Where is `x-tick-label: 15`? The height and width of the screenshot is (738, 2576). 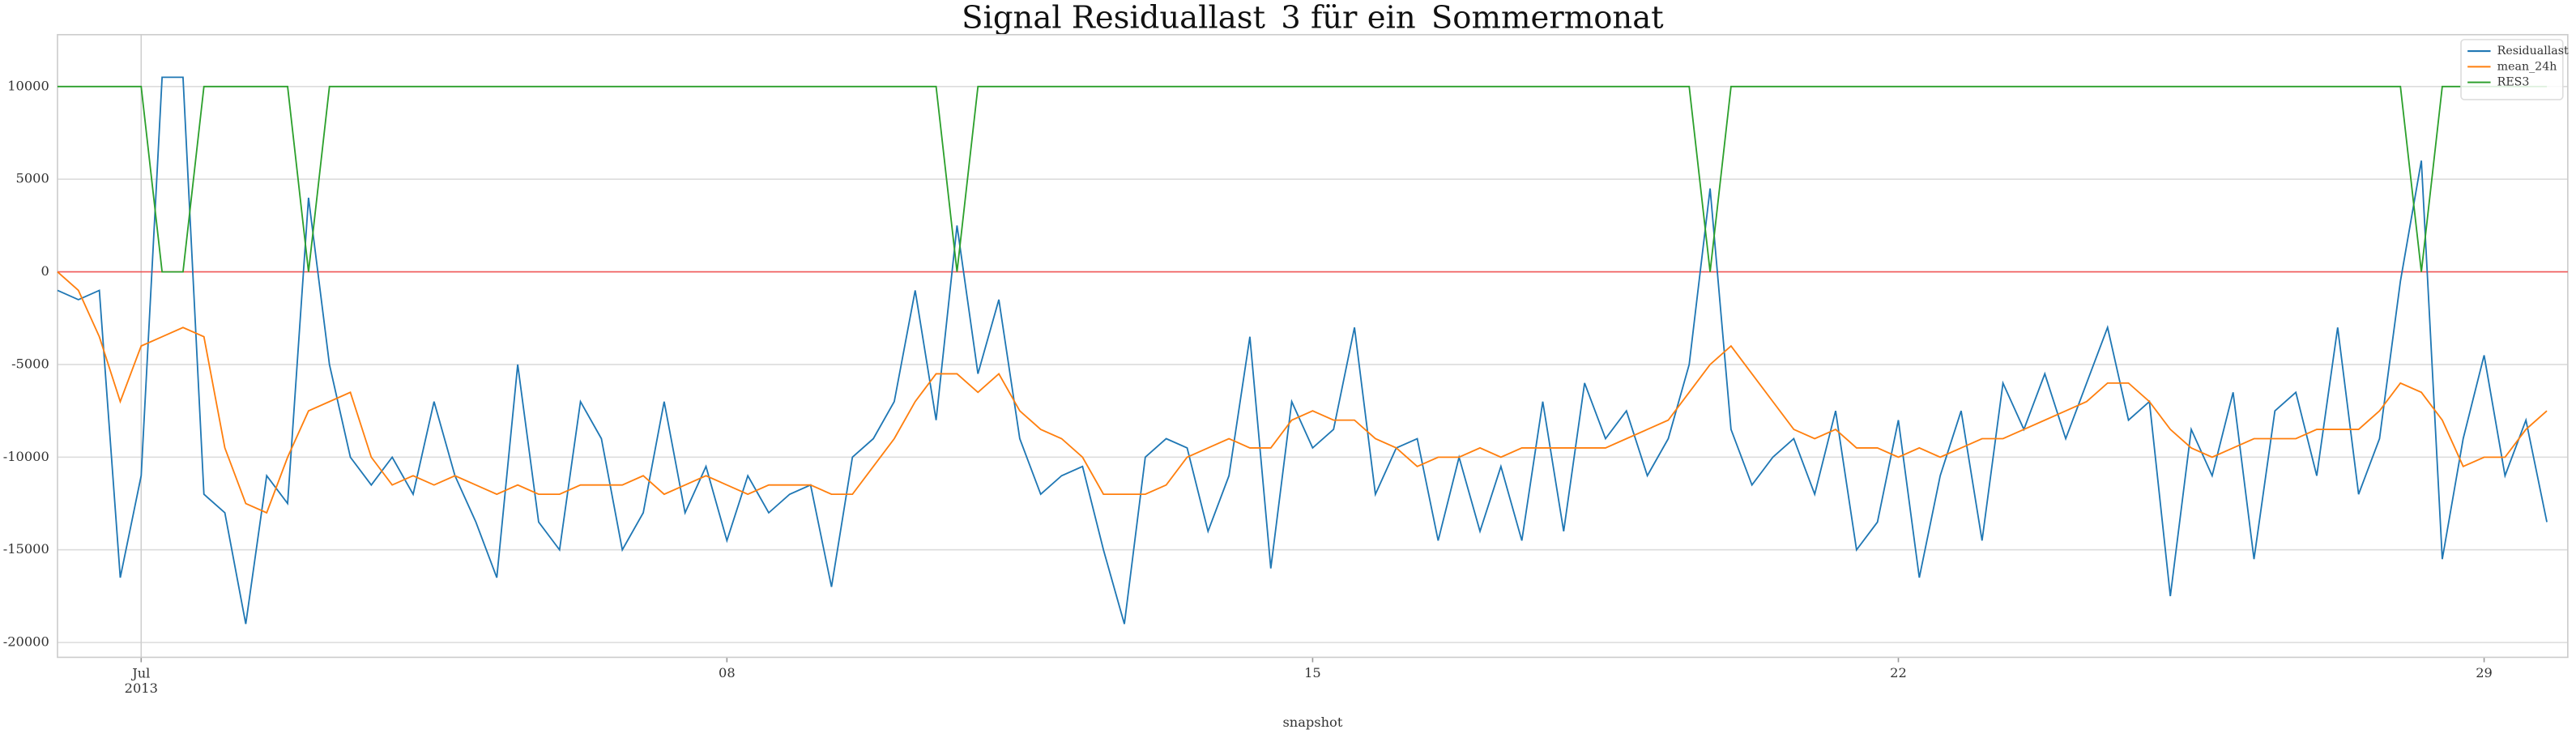 x-tick-label: 15 is located at coordinates (1312, 672).